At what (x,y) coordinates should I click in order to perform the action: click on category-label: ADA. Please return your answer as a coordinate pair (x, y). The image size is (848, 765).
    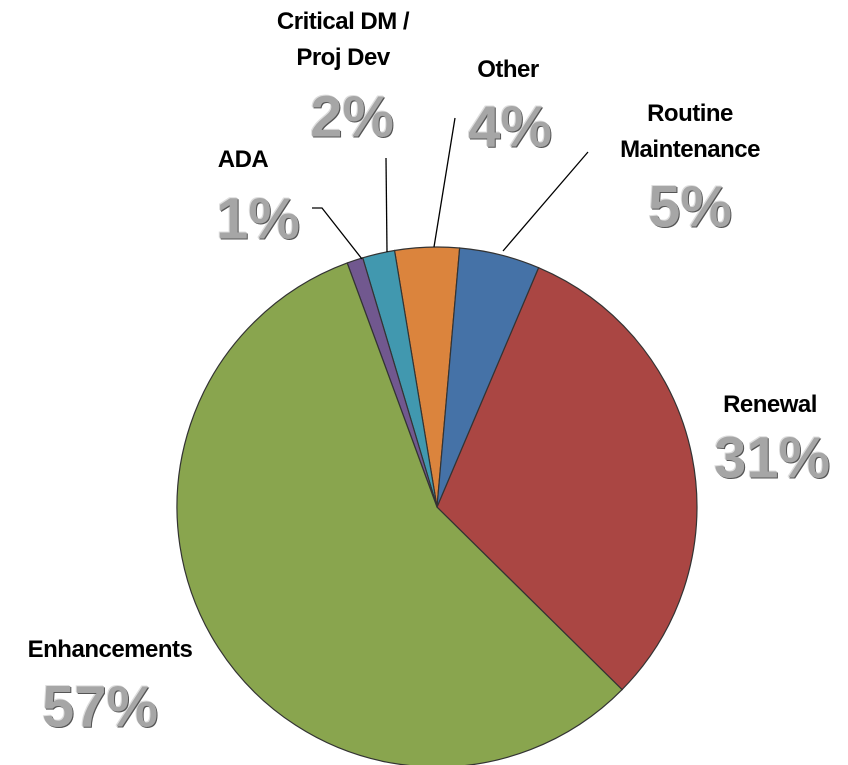
    Looking at the image, I should click on (243, 159).